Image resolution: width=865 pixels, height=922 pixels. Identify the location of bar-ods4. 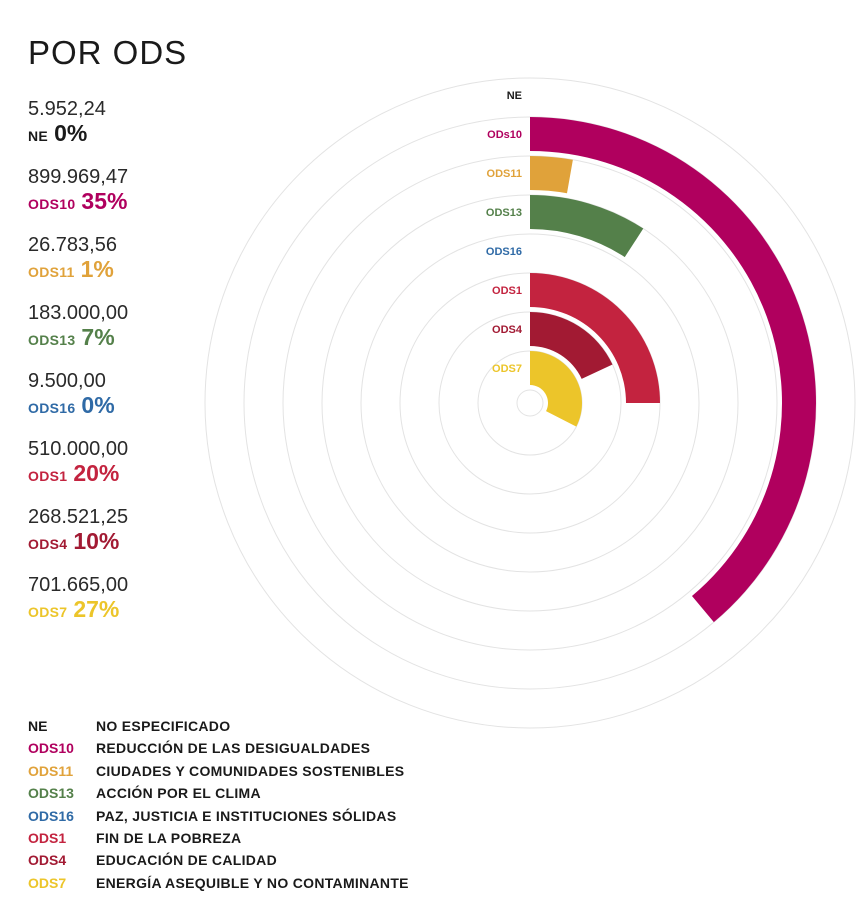
(571, 345).